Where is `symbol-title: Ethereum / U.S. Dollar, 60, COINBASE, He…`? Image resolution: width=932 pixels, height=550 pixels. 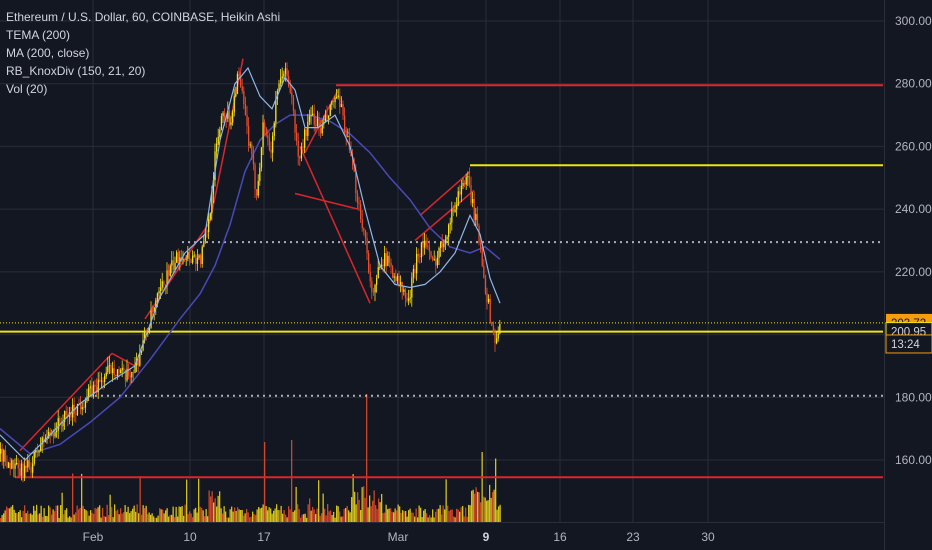 symbol-title: Ethereum / U.S. Dollar, 60, COINBASE, He… is located at coordinates (143, 17).